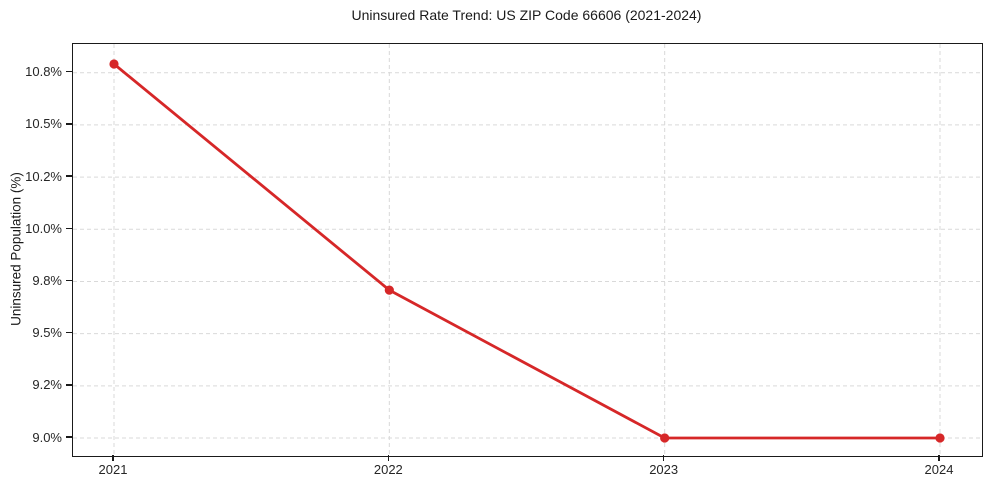  Describe the element at coordinates (16, 249) in the screenshot. I see `y-axis-label: Uninsured Population (%)` at that location.